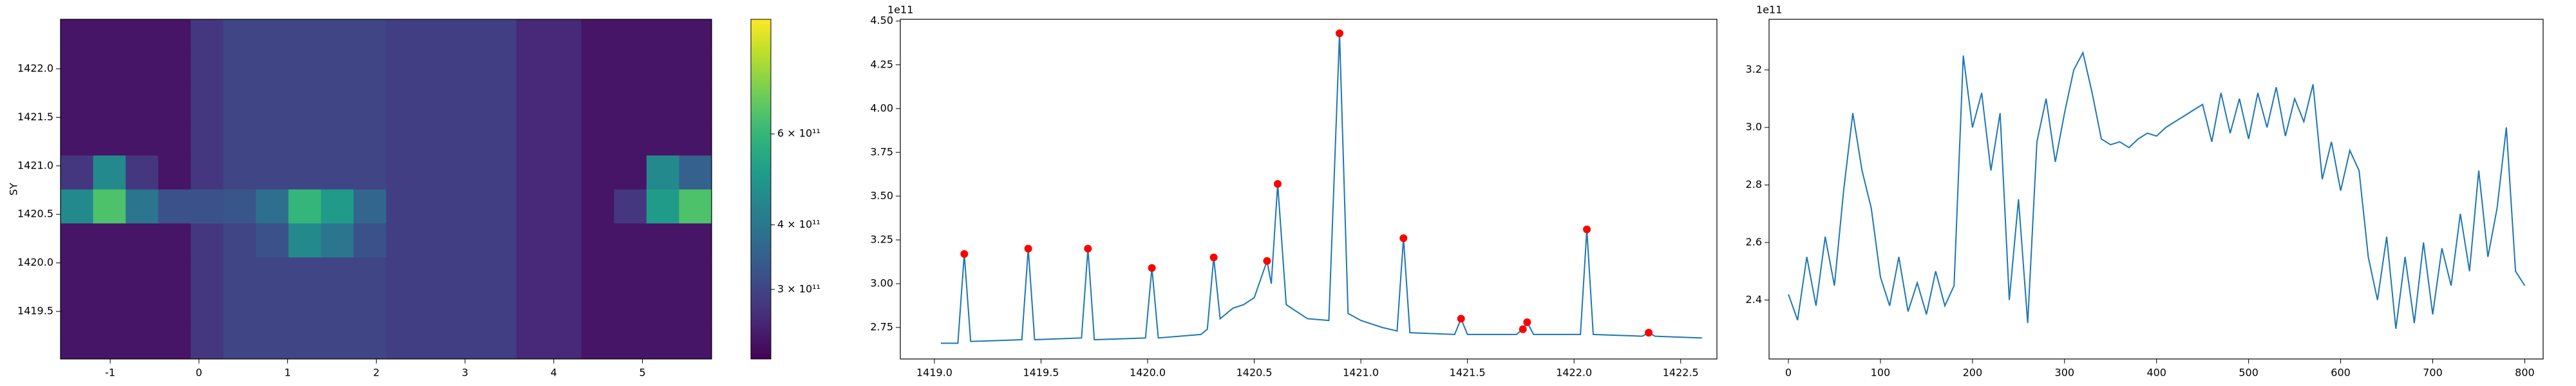 The width and height of the screenshot is (2576, 386). What do you see at coordinates (2249, 373) in the screenshot?
I see `x-tick-label: 500` at bounding box center [2249, 373].